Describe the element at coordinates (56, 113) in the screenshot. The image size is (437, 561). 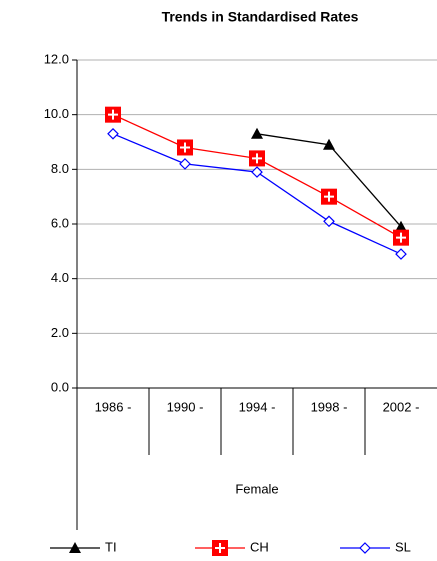
I see `y-tick-label: 10.0` at that location.